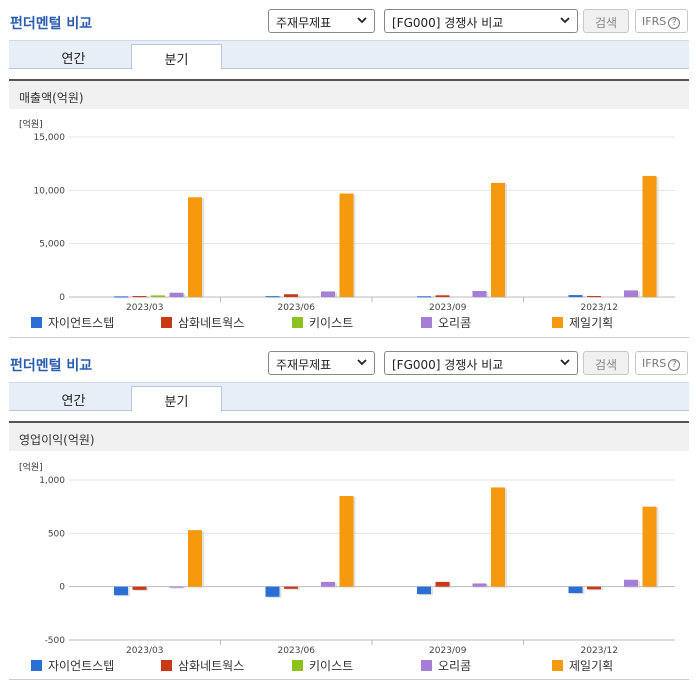 The height and width of the screenshot is (684, 696). What do you see at coordinates (448, 365) in the screenshot?
I see `compare-group-value: [FG000] 경쟁사 비교` at bounding box center [448, 365].